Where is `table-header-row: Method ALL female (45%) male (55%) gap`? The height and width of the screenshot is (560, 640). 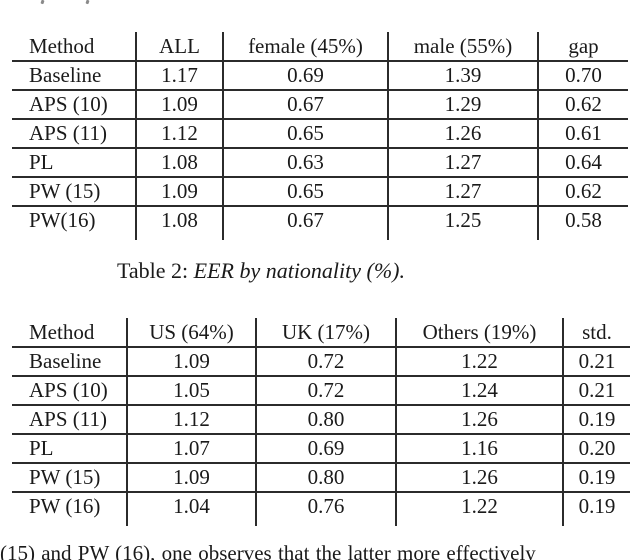
table-header-row: Method ALL female (45%) male (55%) gap is located at coordinates (320, 47).